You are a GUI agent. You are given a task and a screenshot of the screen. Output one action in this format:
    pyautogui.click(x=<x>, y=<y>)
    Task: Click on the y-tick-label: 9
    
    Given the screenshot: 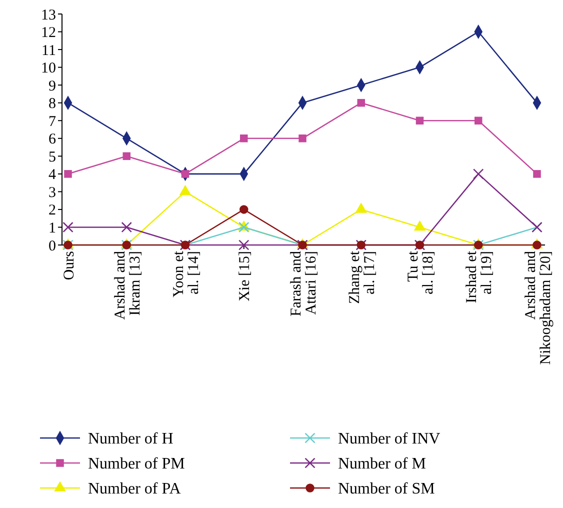 What is the action you would take?
    pyautogui.click(x=52, y=86)
    